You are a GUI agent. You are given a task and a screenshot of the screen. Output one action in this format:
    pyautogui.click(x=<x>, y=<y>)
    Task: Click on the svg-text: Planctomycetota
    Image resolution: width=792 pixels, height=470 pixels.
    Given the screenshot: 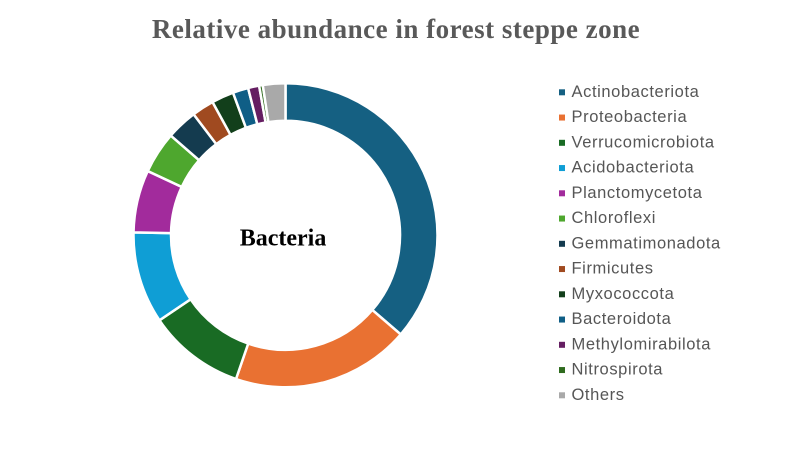 What is the action you would take?
    pyautogui.click(x=637, y=193)
    